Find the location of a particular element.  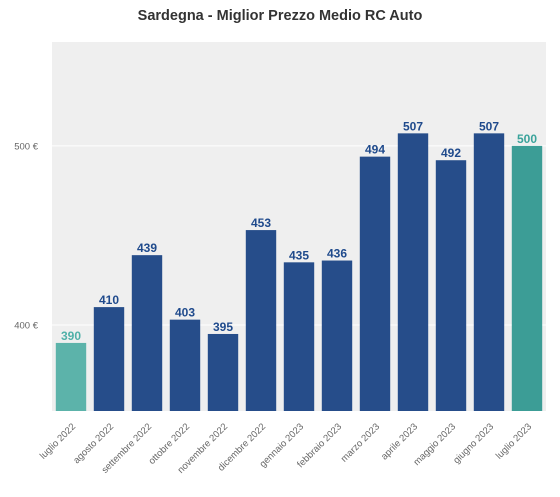

data-label: 403 is located at coordinates (185, 313).